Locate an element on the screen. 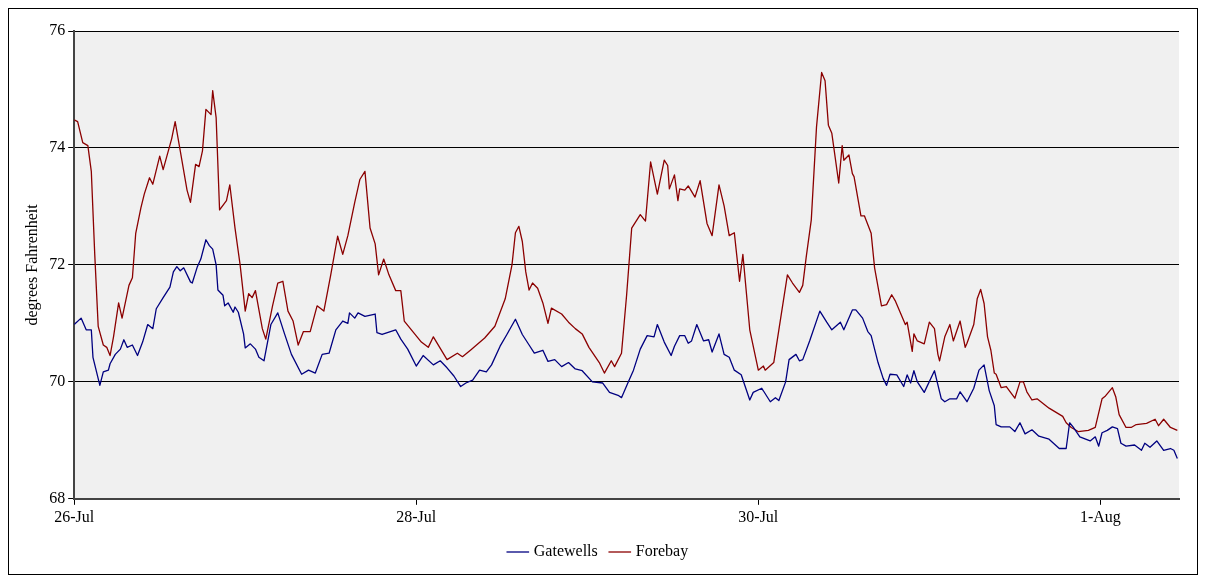 This screenshot has height=583, width=1206. y-tick-label: 76 is located at coordinates (57, 30).